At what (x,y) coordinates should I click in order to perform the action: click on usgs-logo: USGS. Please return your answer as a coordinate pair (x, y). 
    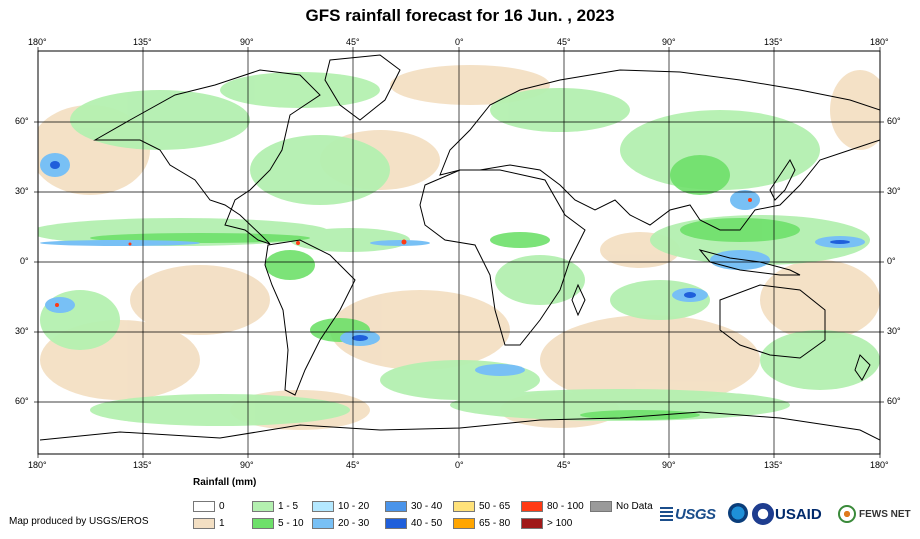
    Looking at the image, I should click on (691, 514).